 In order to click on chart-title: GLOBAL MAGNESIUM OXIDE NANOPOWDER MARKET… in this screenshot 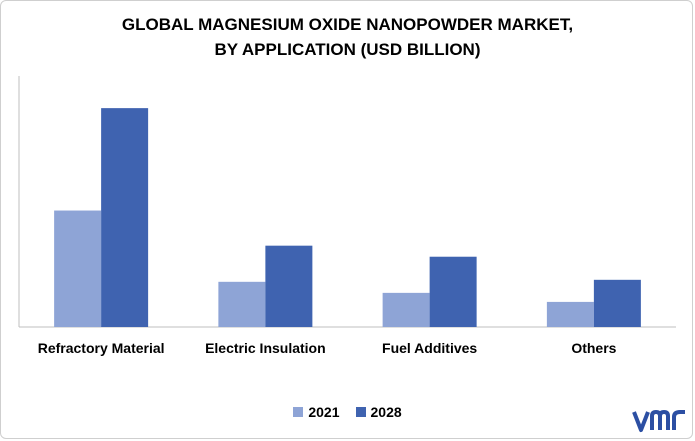, I will do `click(347, 37)`.